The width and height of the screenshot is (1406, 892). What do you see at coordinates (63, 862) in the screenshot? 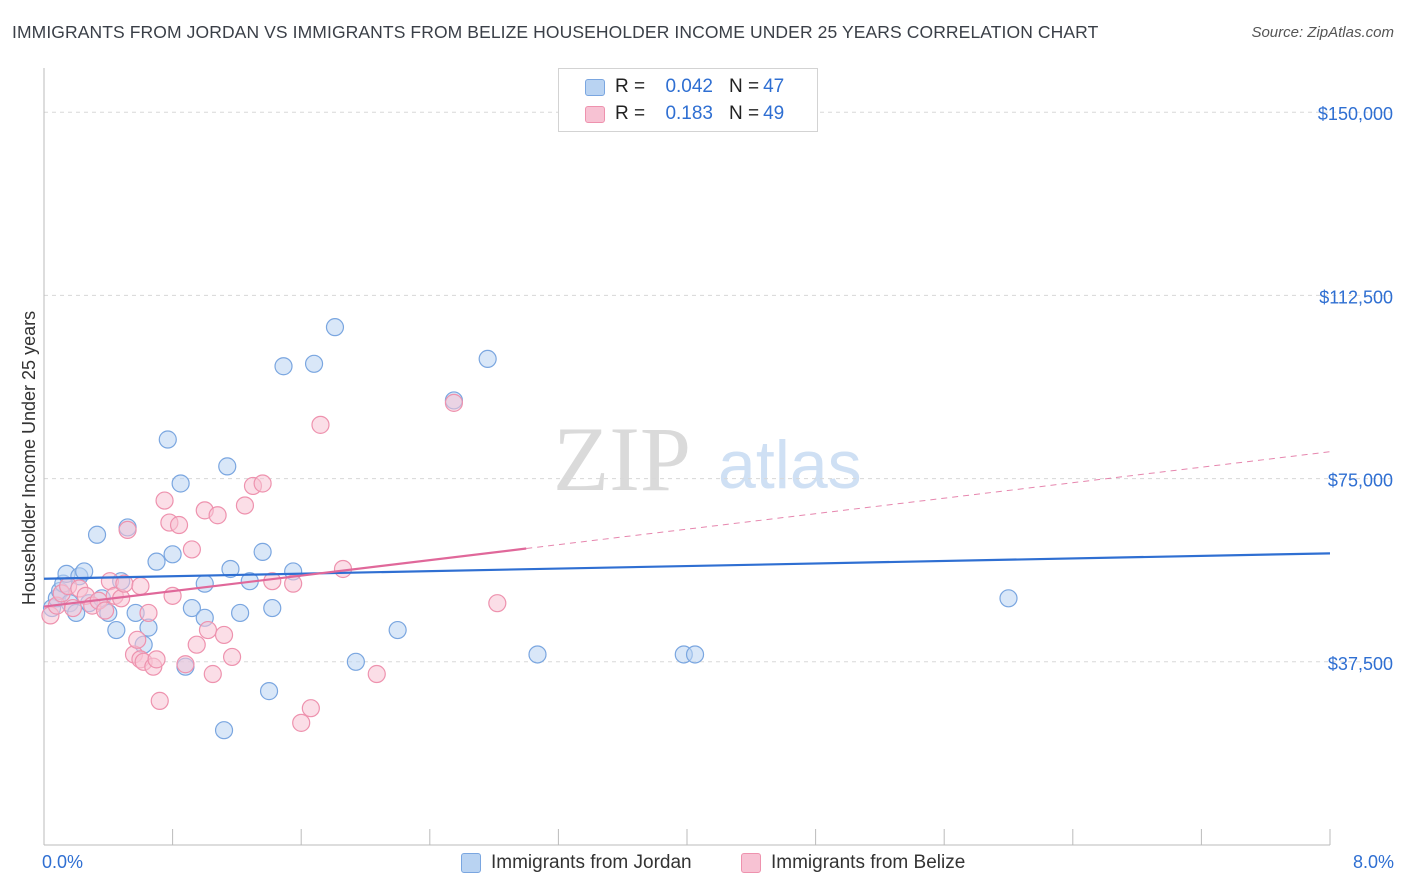
I see `x-axis-min-label: 0.0%` at bounding box center [63, 862].